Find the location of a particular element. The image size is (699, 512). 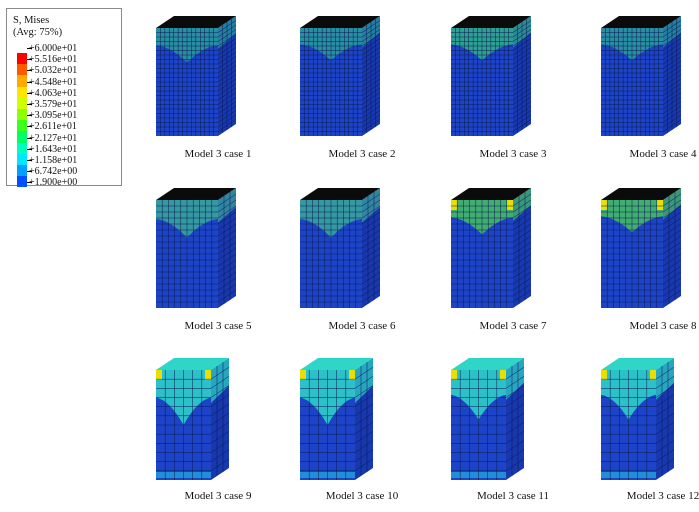

legend-value: +4.063e+01 is located at coordinates (53, 93).